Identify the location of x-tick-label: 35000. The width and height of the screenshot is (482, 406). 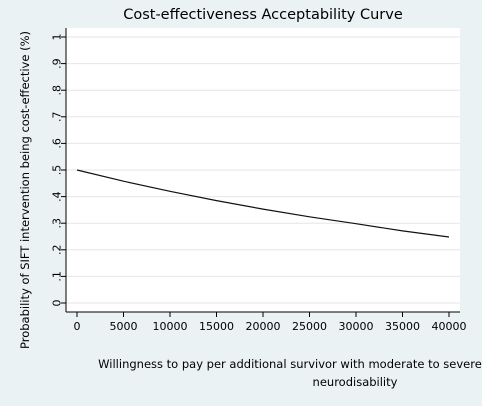
(402, 326).